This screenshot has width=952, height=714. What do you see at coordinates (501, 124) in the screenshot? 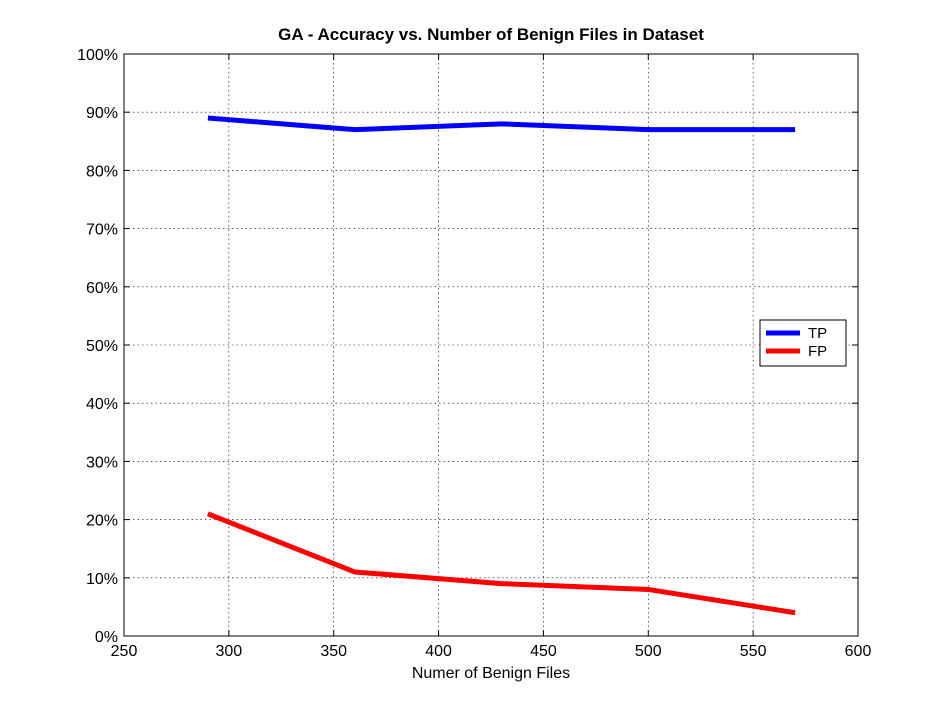
I see `series-line-tp` at bounding box center [501, 124].